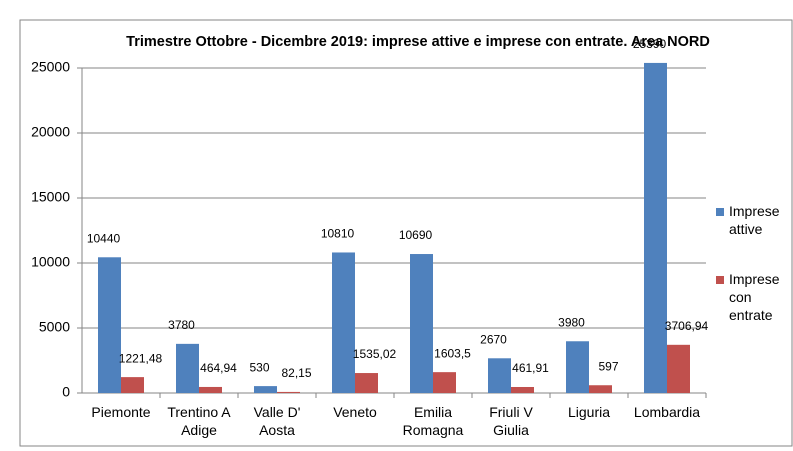 Image resolution: width=793 pixels, height=451 pixels. I want to click on x-tick-label: Piemonte, so click(121, 412).